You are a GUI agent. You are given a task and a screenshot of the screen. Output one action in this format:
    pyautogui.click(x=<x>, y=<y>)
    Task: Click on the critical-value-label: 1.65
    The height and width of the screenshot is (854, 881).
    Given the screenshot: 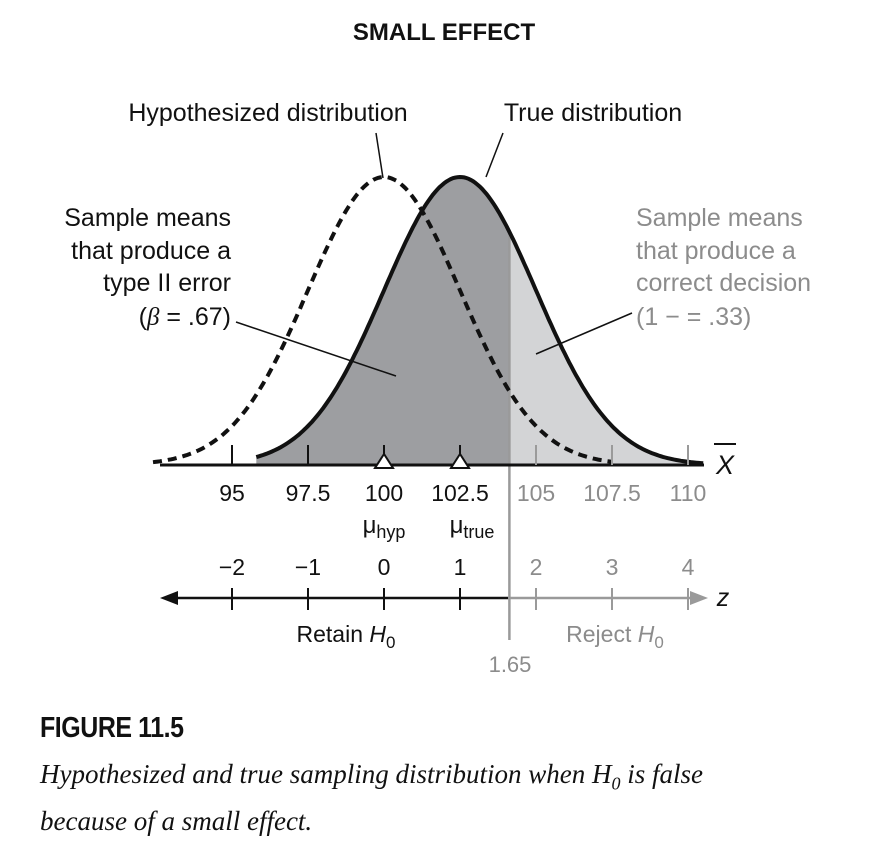 What is the action you would take?
    pyautogui.click(x=510, y=664)
    